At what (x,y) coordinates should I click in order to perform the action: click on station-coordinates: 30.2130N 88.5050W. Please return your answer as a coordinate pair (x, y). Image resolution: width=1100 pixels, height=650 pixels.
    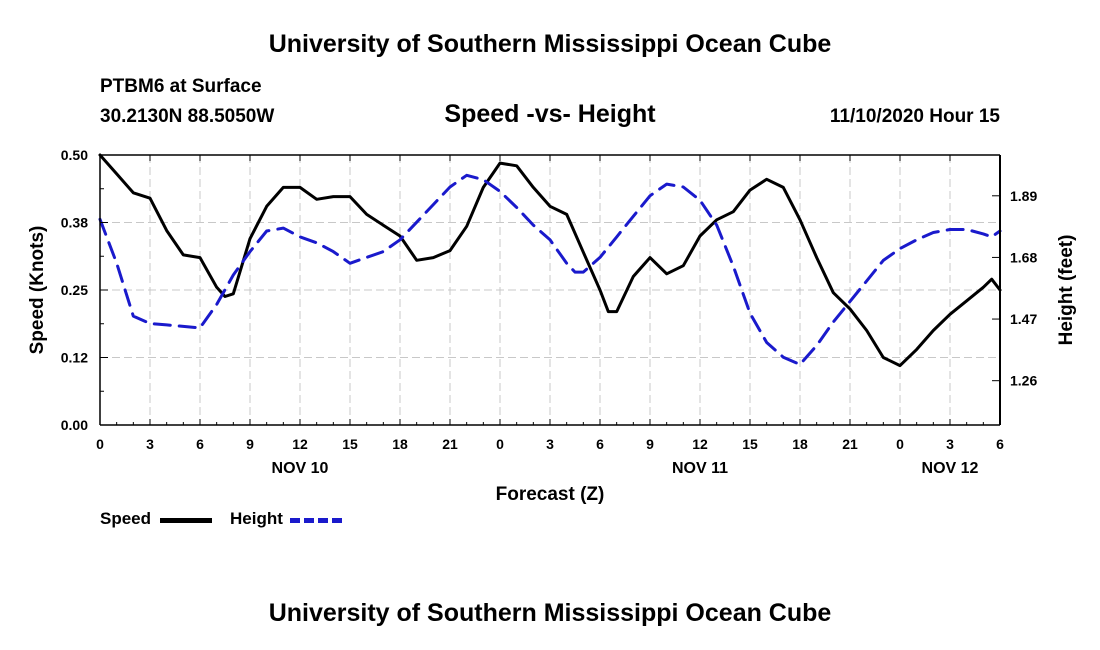
    Looking at the image, I should click on (187, 116).